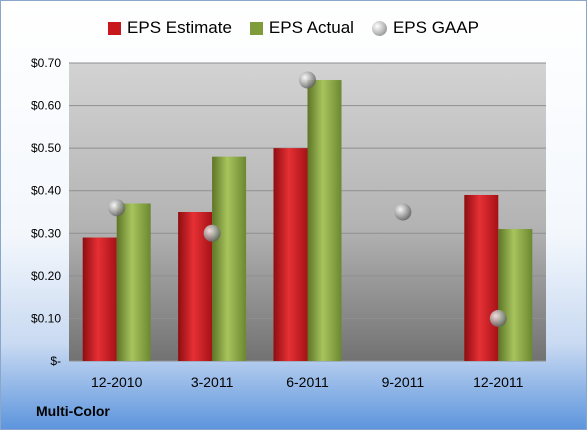 The width and height of the screenshot is (587, 430). I want to click on y-tick-label: $0.60, so click(46, 106).